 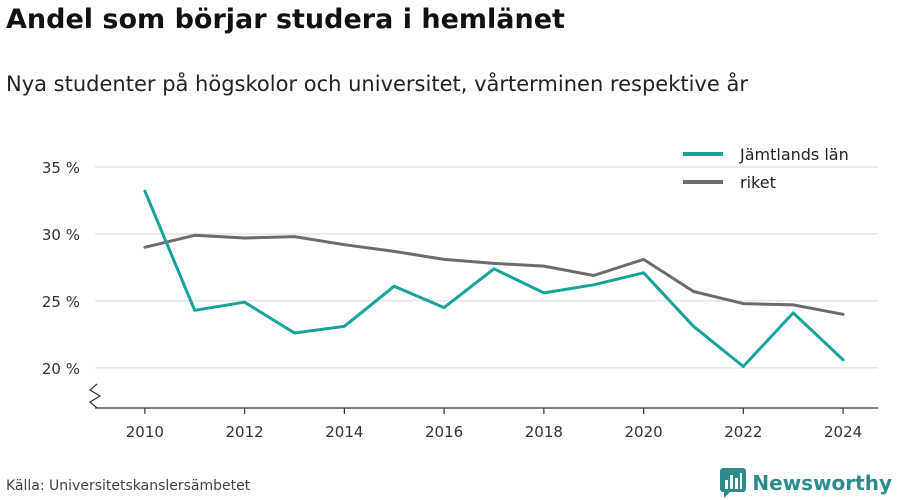 What do you see at coordinates (794, 154) in the screenshot?
I see `legend-label: Jämtlands län` at bounding box center [794, 154].